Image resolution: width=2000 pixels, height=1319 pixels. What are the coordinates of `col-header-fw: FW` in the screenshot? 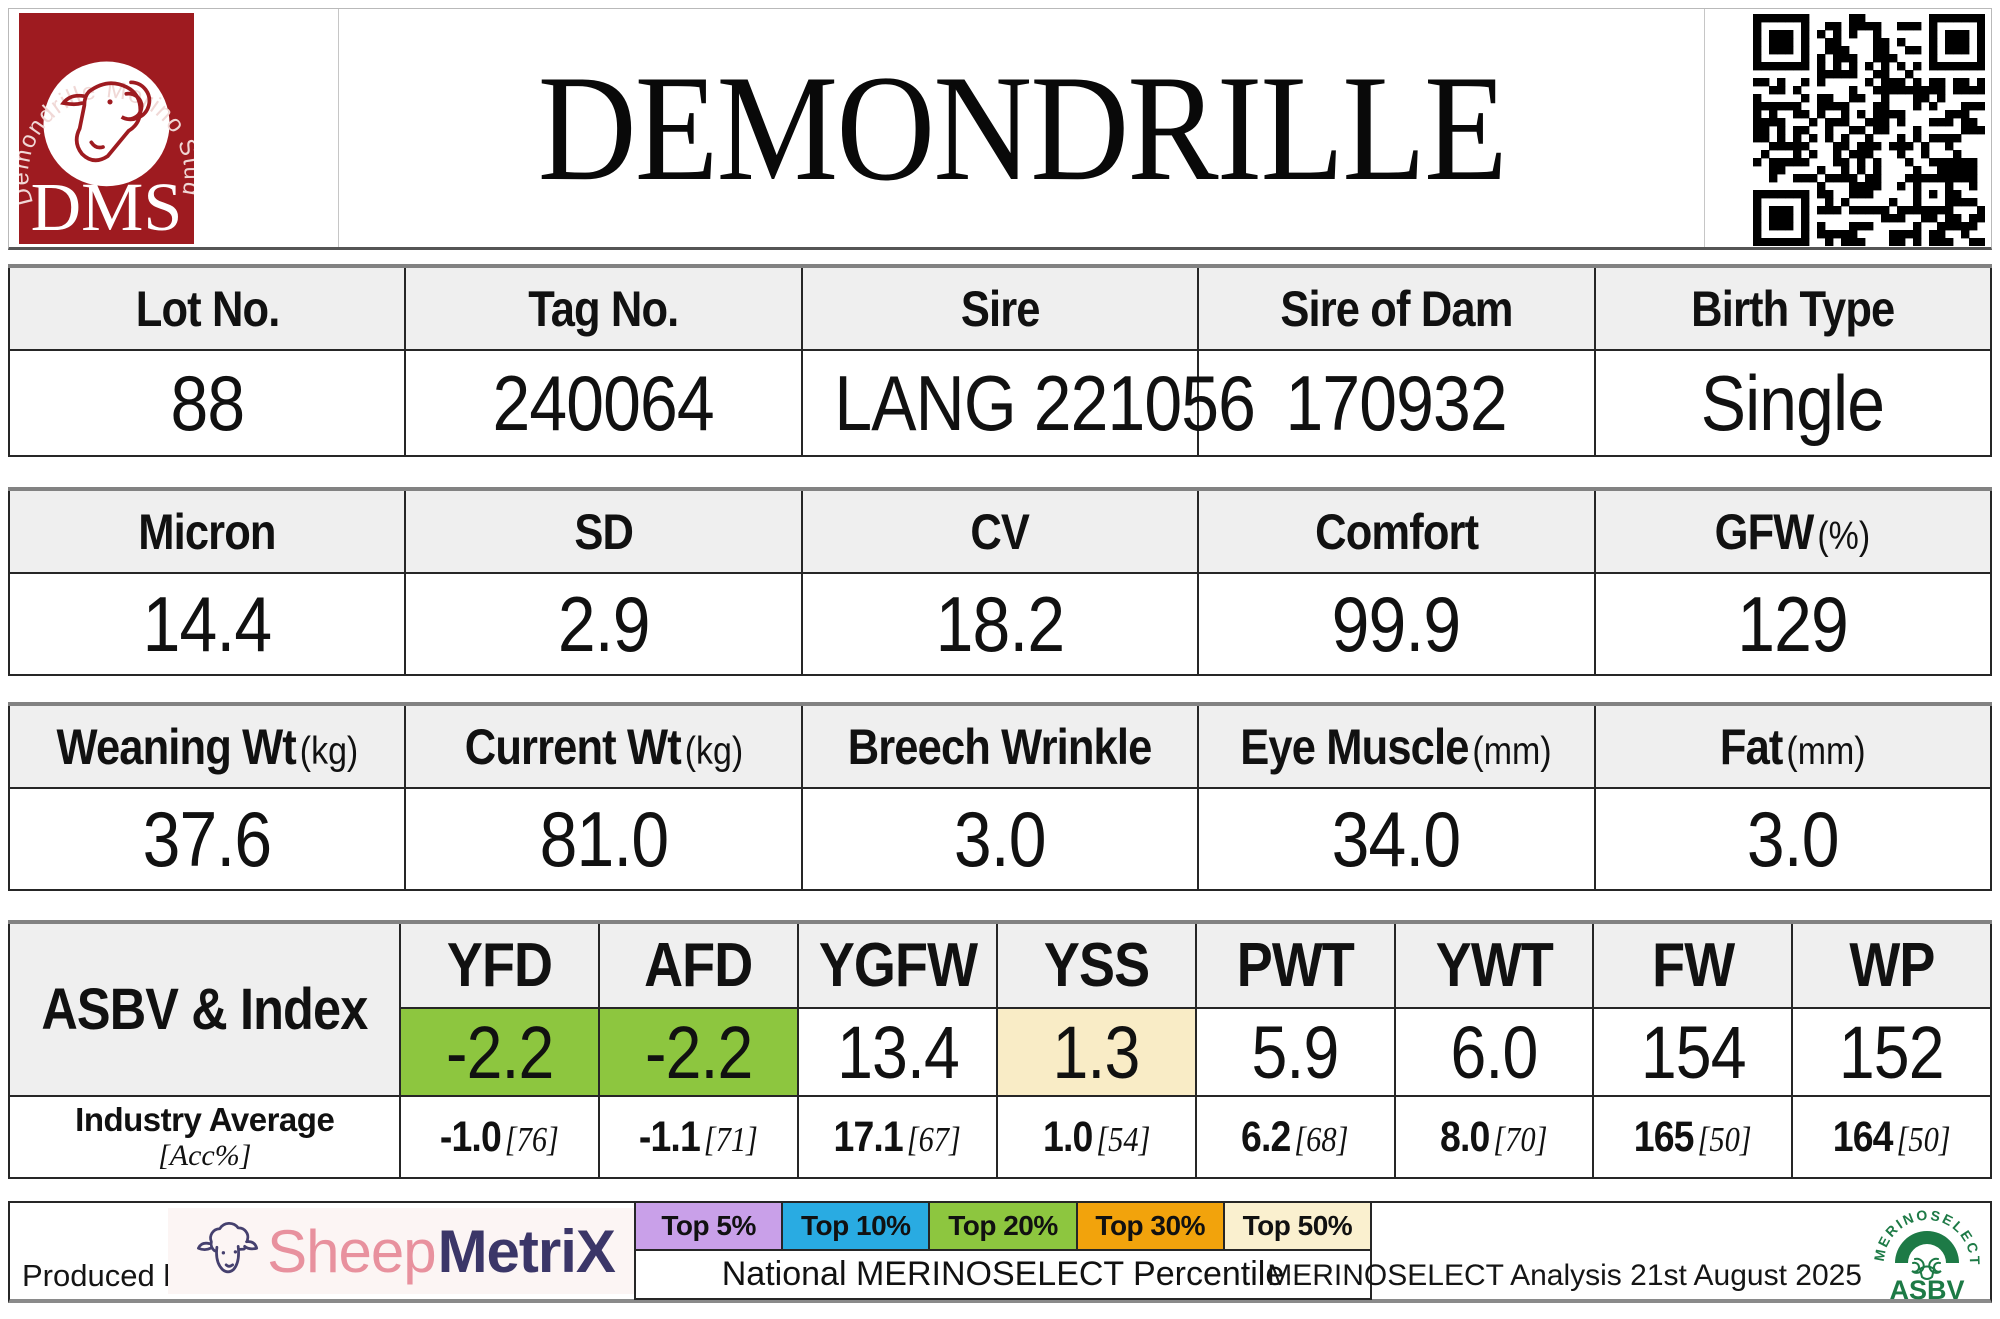 It's located at (1693, 965).